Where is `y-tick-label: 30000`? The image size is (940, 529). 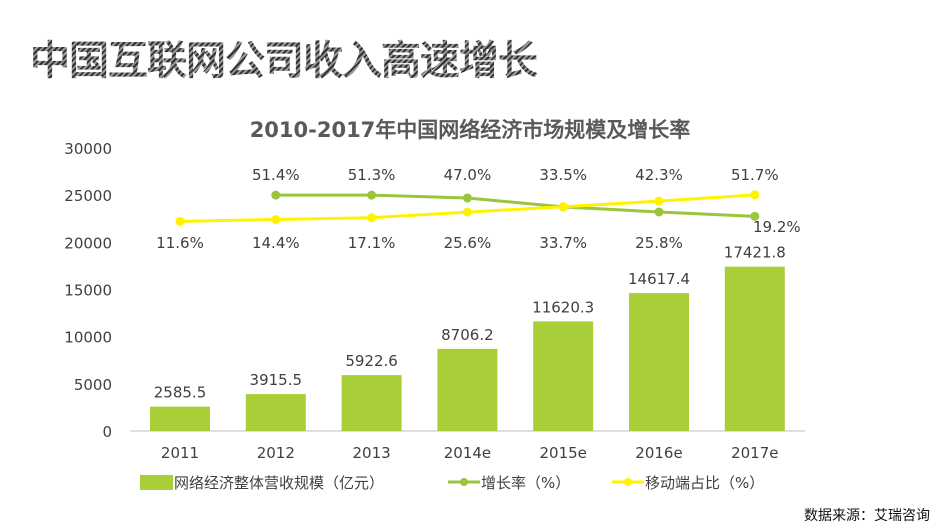 y-tick-label: 30000 is located at coordinates (88, 149).